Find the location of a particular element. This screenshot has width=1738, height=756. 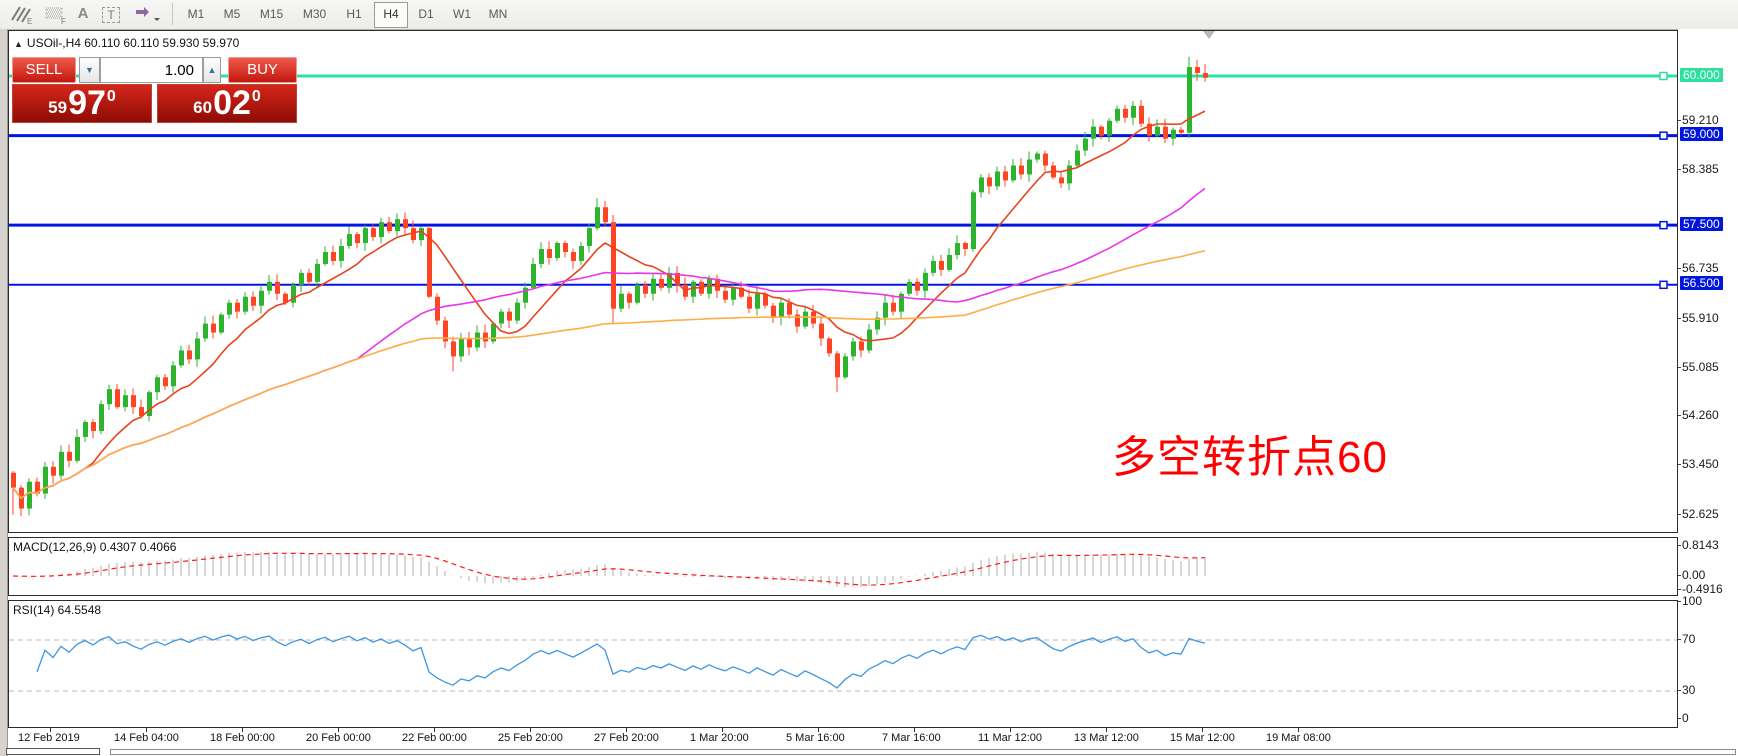

price-axis-label: 59.210 is located at coordinates (1700, 120).